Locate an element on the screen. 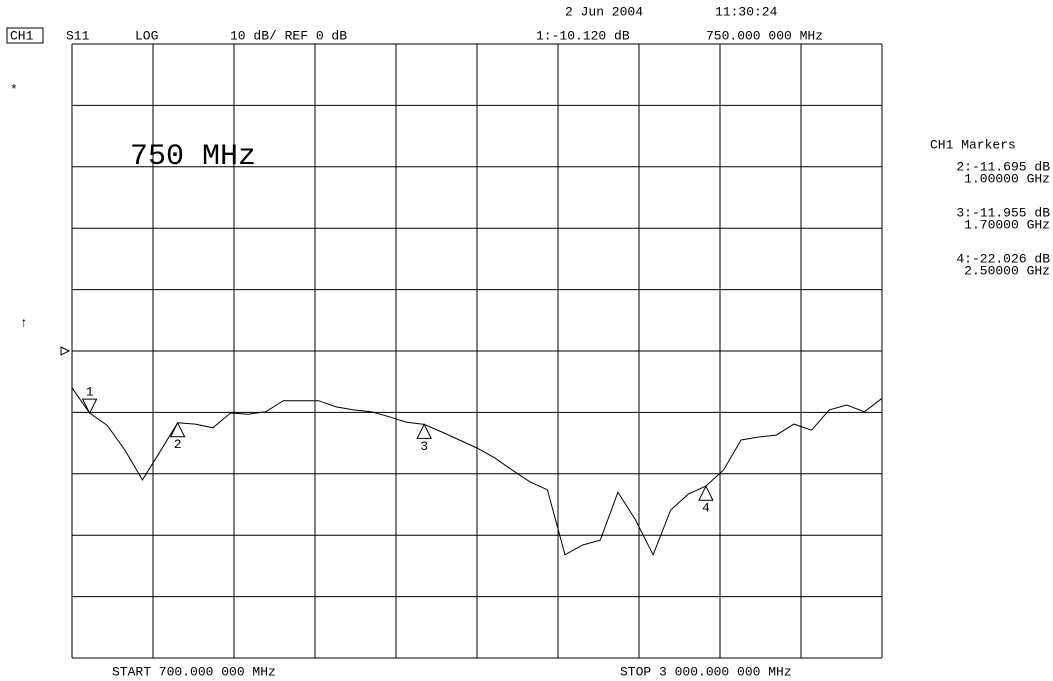  parameter: S11 is located at coordinates (78, 35).